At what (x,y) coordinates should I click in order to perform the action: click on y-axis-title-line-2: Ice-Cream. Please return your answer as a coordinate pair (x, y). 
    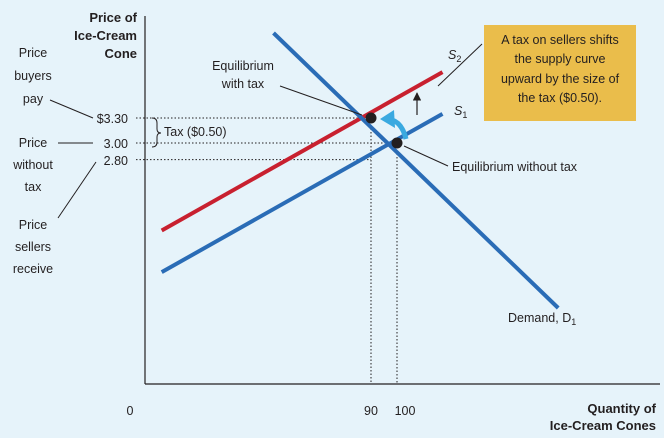
    Looking at the image, I should click on (105, 35).